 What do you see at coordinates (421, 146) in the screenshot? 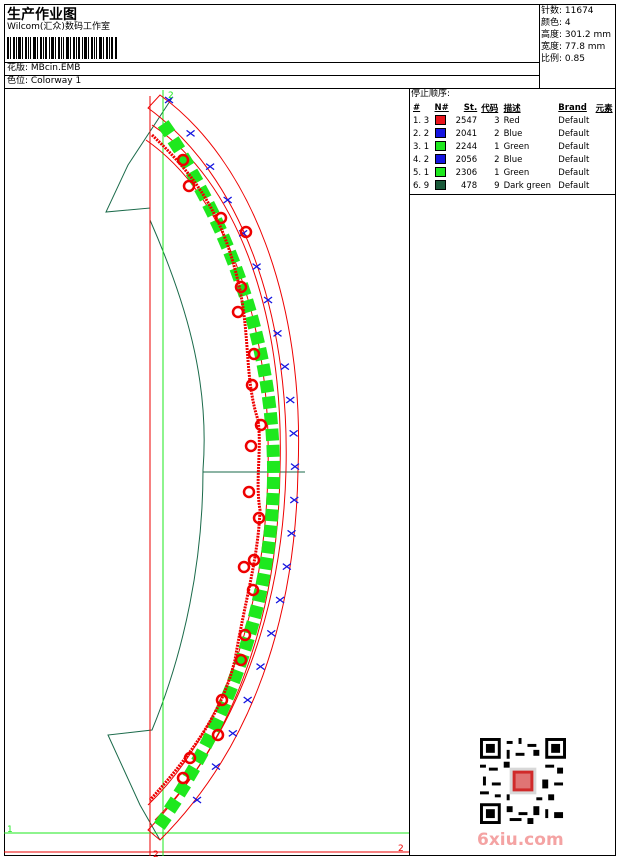
I see `row-index: 3. 1` at bounding box center [421, 146].